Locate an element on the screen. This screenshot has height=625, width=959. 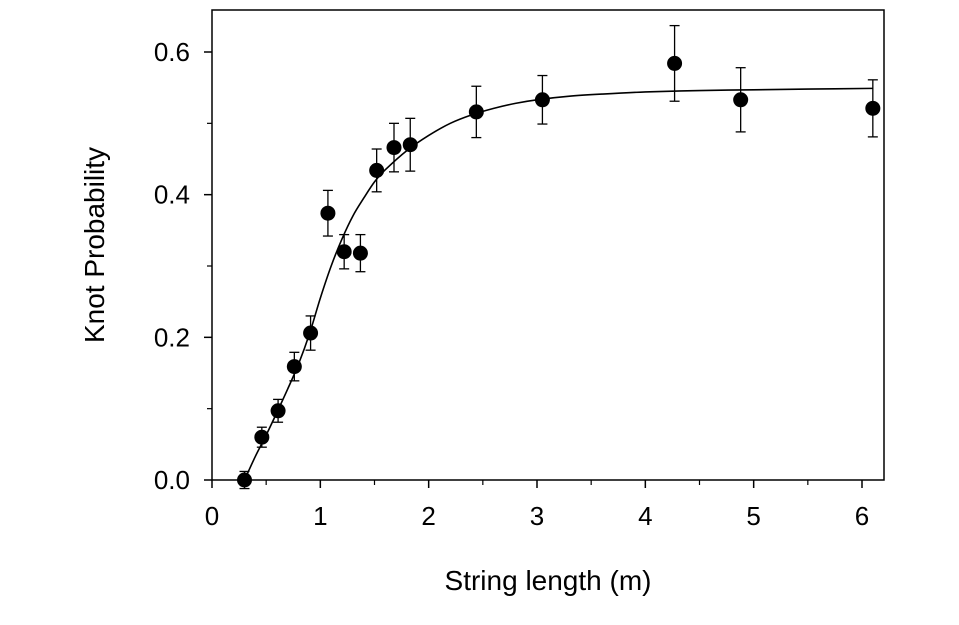
x-tick-label: 3 is located at coordinates (537, 516).